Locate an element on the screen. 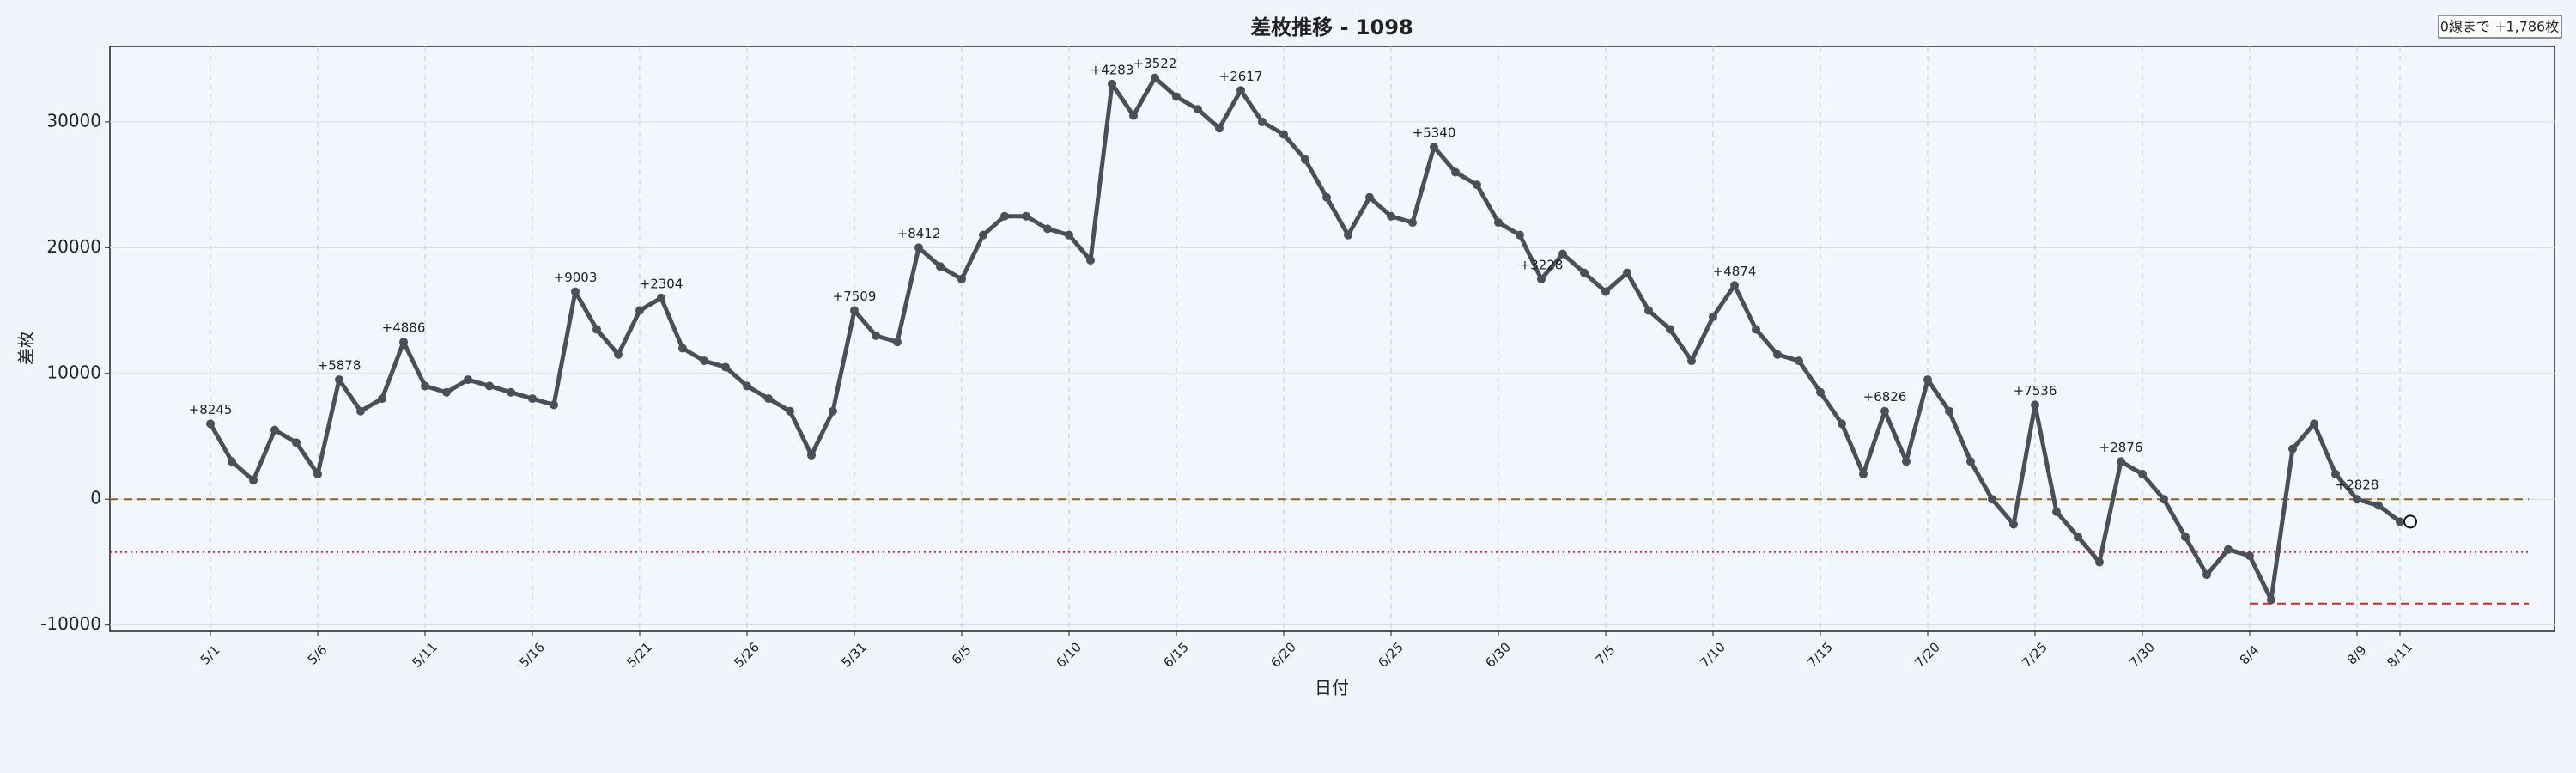 The height and width of the screenshot is (773, 2576). chart-title: 差枚推移 - 1098 is located at coordinates (1331, 27).